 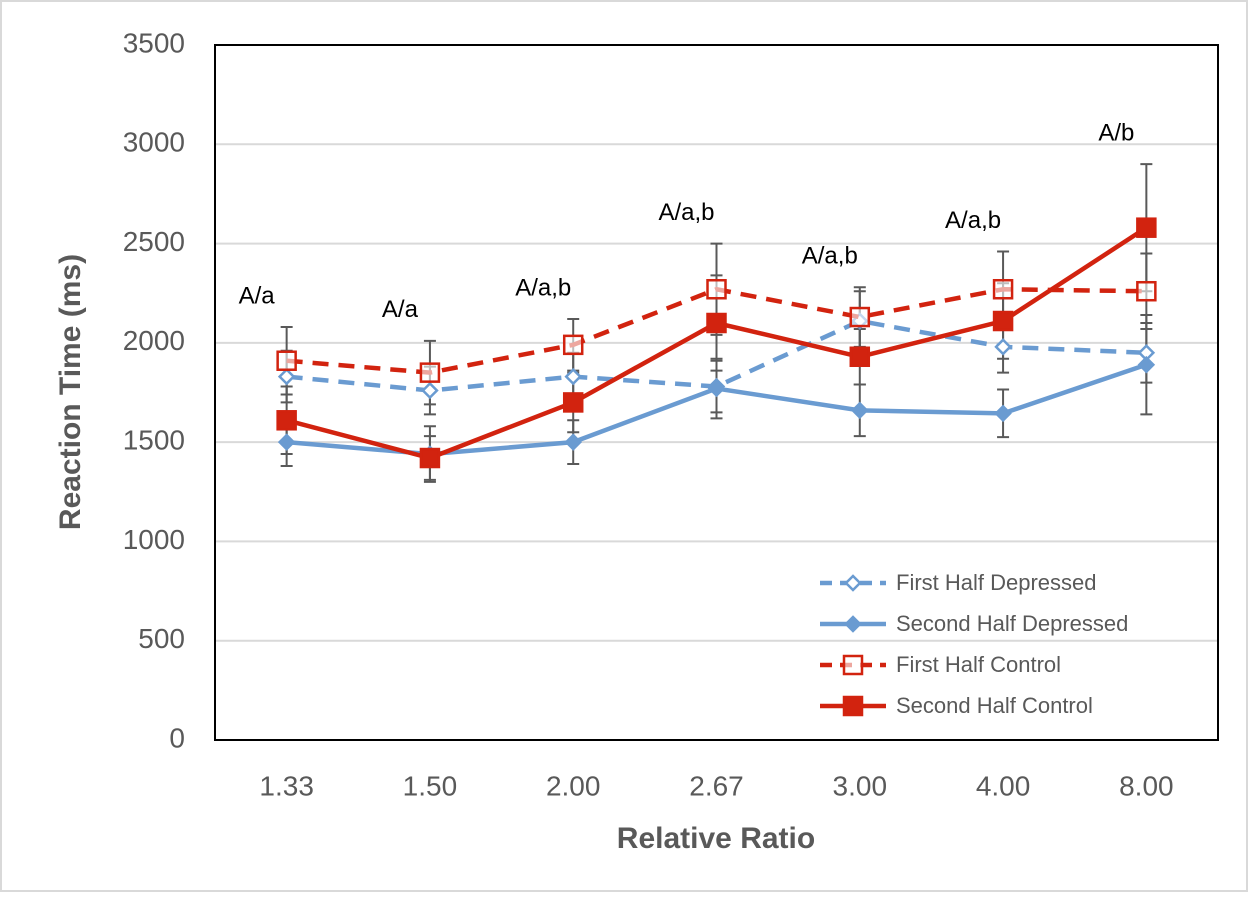 What do you see at coordinates (716, 785) in the screenshot?
I see `x-tick-label: 2.67` at bounding box center [716, 785].